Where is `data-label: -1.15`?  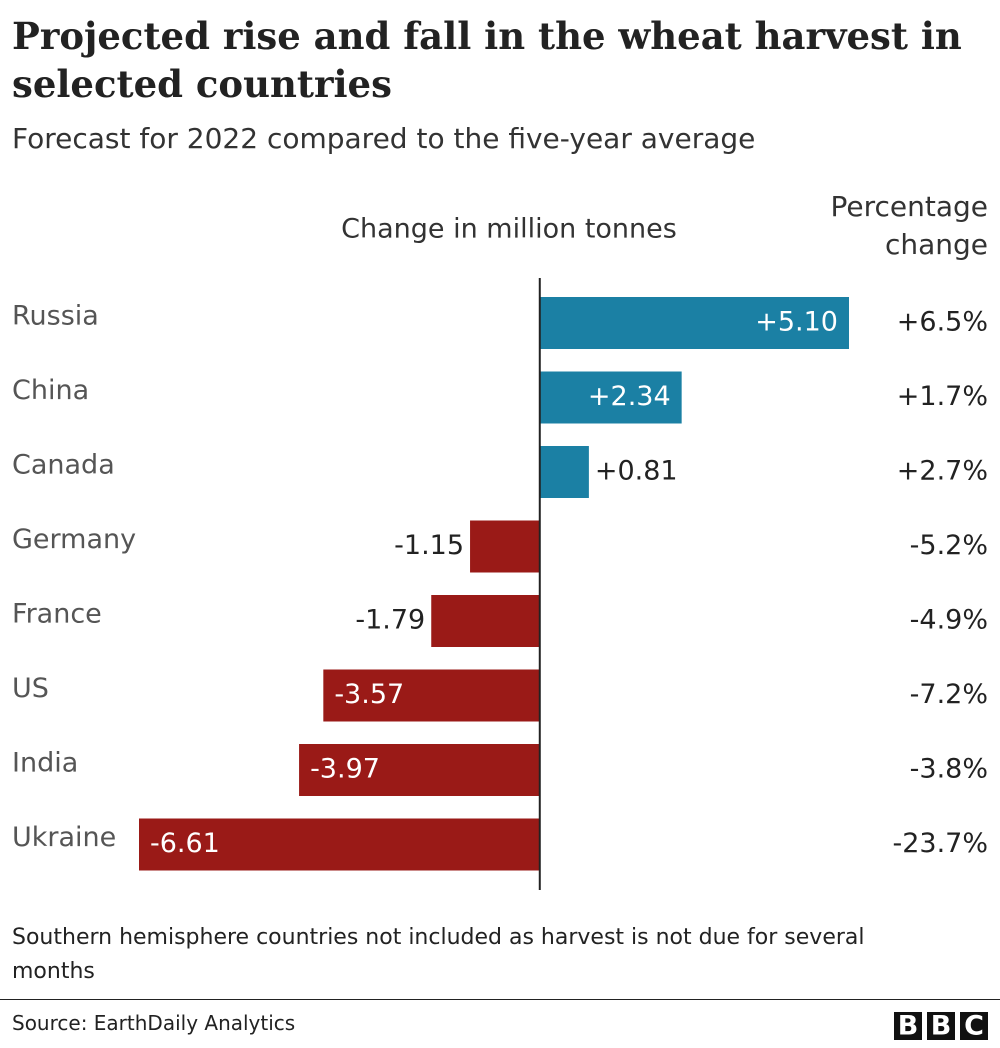 data-label: -1.15 is located at coordinates (429, 545).